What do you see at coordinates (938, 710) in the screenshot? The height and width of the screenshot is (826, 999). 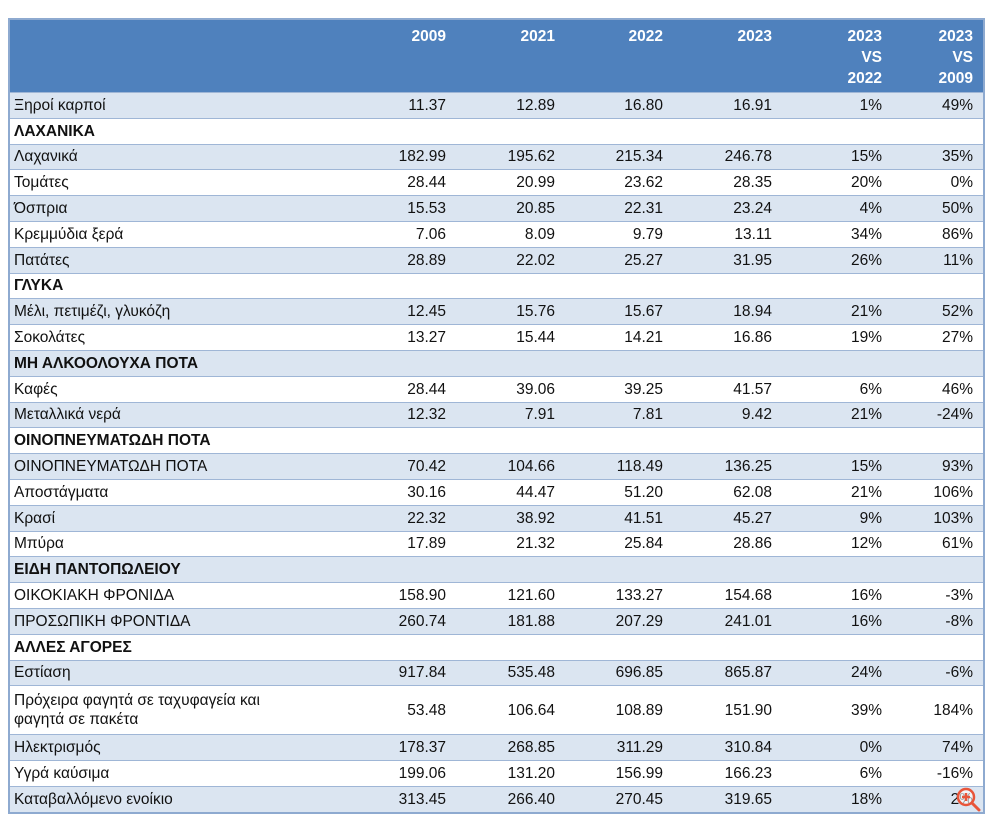 I see `change-2023-vs-2009: 184%` at bounding box center [938, 710].